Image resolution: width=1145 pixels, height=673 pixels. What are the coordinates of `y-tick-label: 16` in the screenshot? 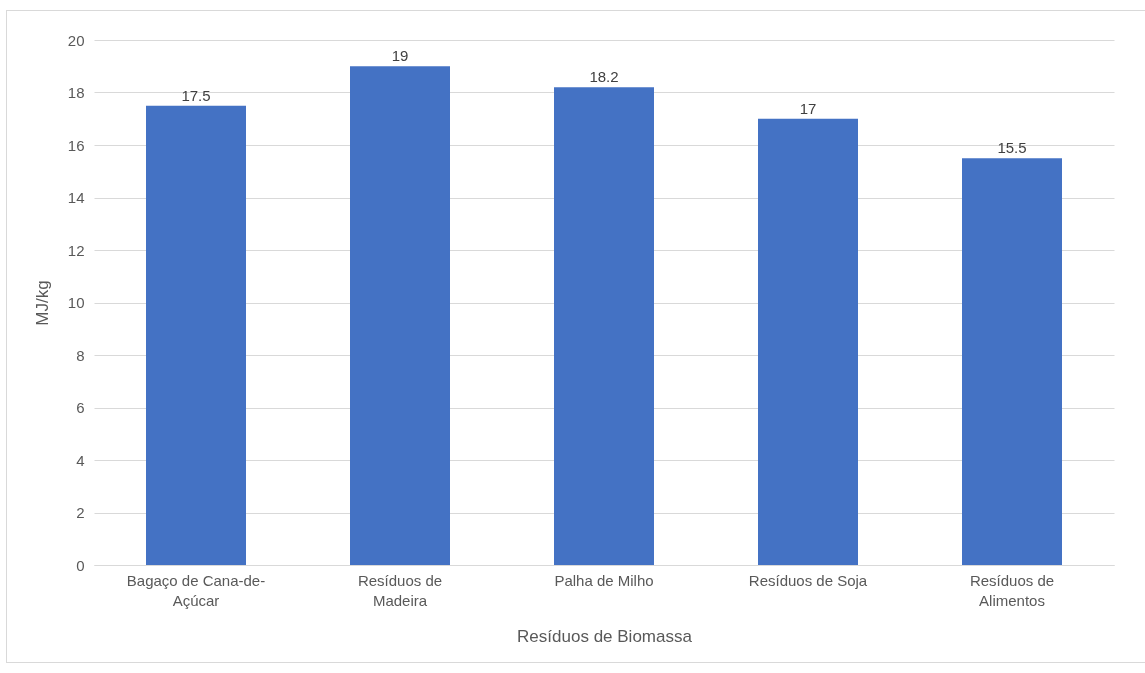 It's located at (76, 145).